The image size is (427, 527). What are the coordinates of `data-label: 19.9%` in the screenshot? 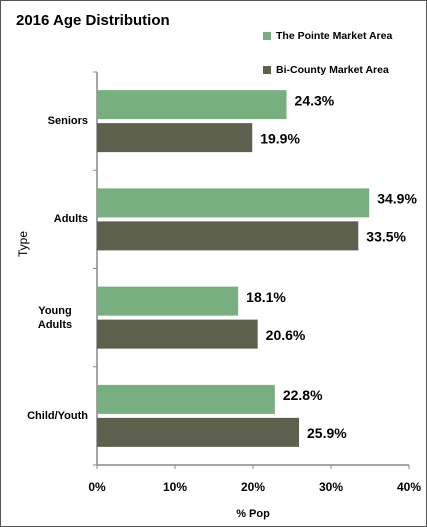 It's located at (280, 138).